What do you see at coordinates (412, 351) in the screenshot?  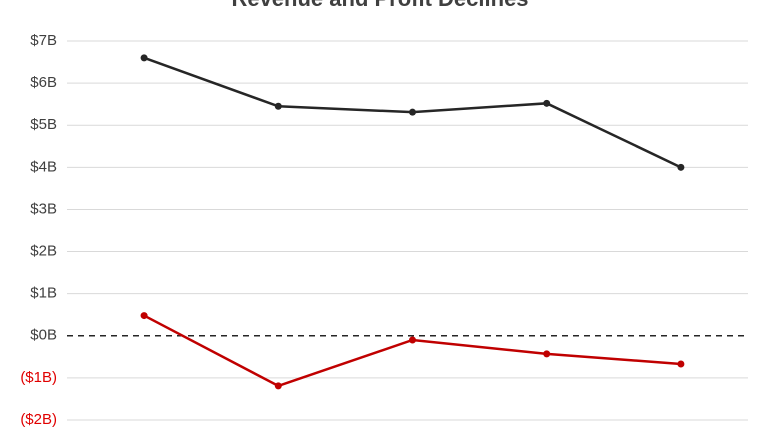 I see `series-line` at bounding box center [412, 351].